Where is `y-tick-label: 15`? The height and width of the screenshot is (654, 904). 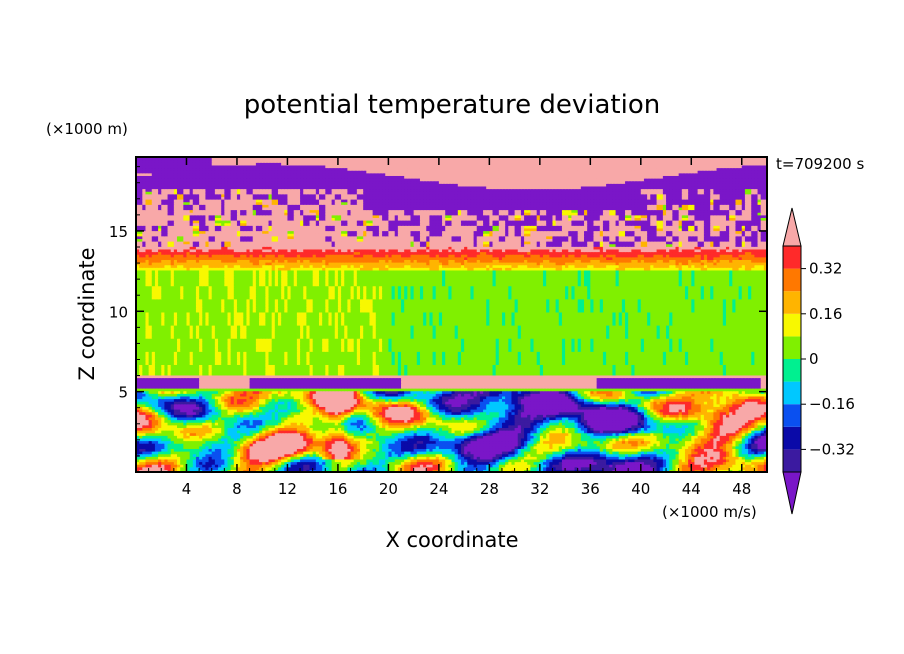
y-tick-label: 15 is located at coordinates (118, 232).